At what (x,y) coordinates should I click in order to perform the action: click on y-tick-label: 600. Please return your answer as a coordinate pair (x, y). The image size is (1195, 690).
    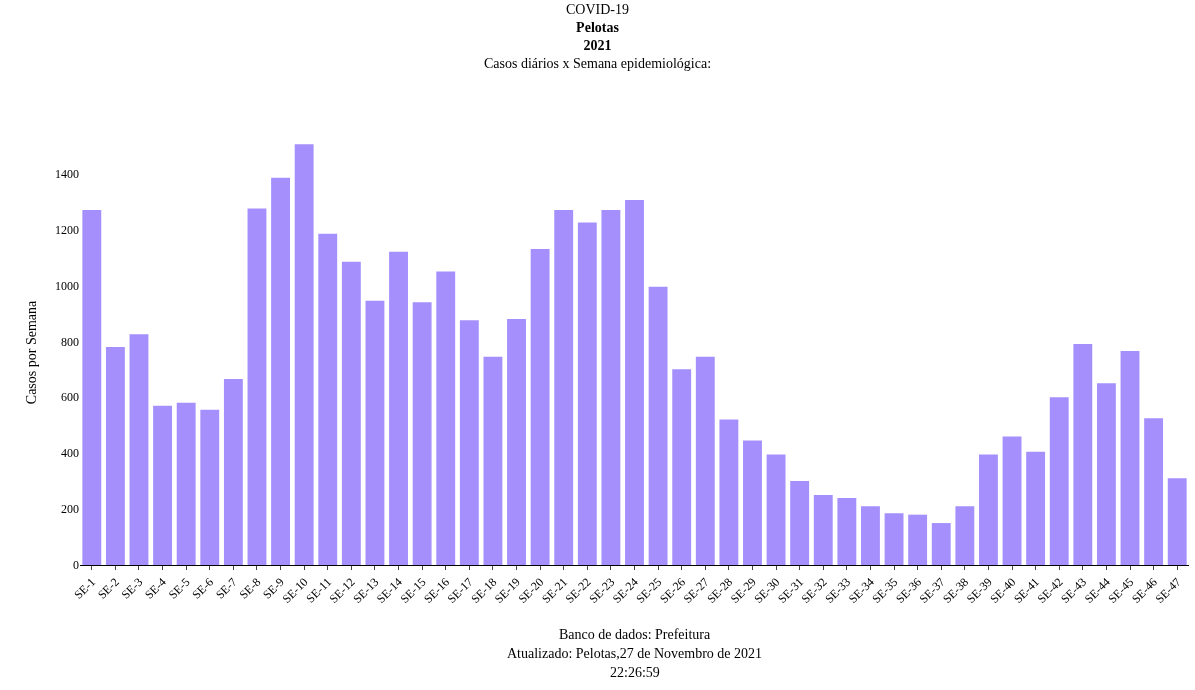
    Looking at the image, I should click on (70, 397).